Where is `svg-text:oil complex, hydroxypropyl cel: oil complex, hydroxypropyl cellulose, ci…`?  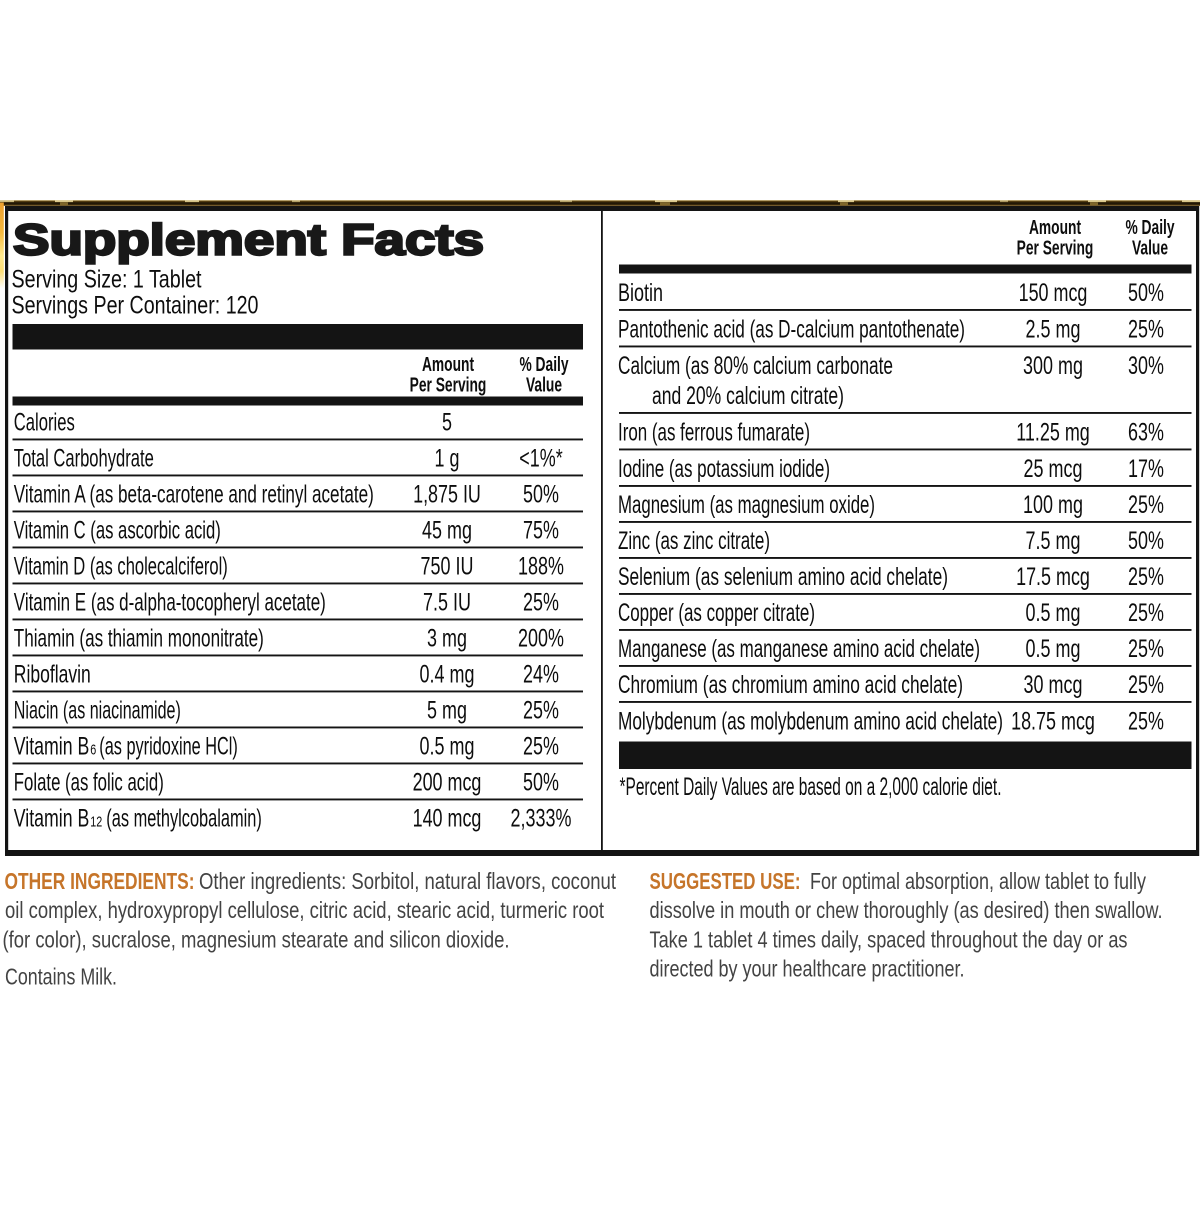 svg-text:oil complex, hydroxypropyl cel: oil complex, hydroxypropyl cellulose, ci… is located at coordinates (304, 910).